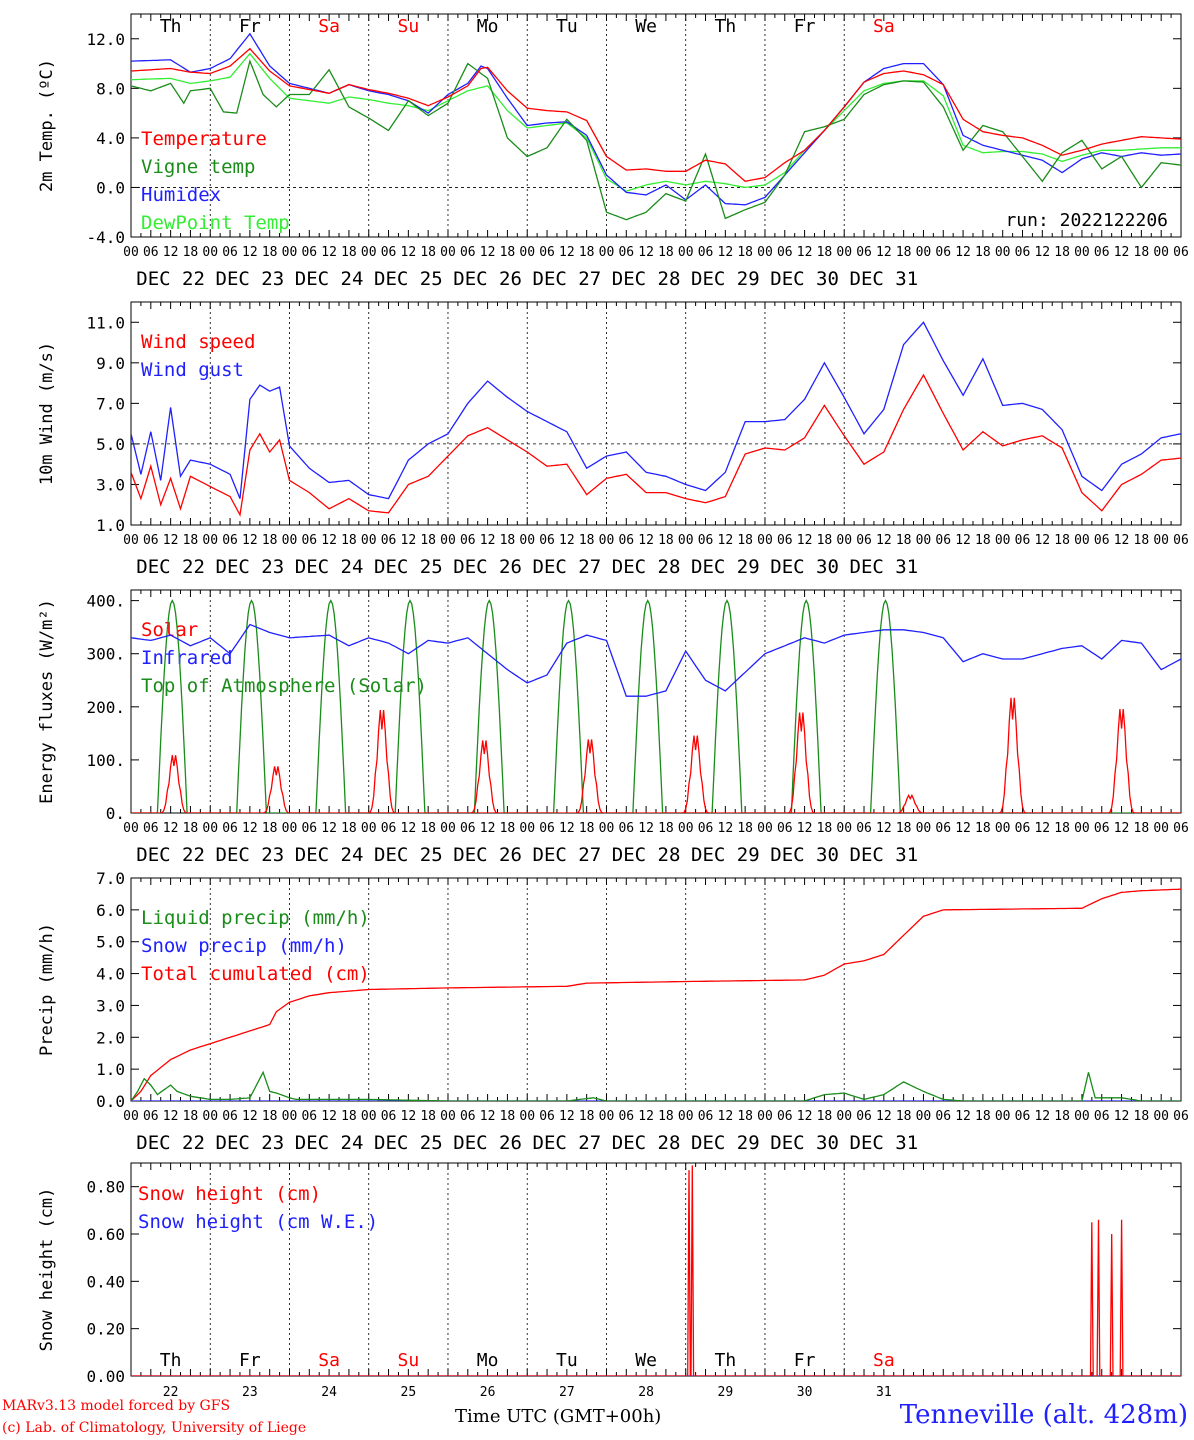 Image resolution: width=1194 pixels, height=1440 pixels. What do you see at coordinates (47, 701) in the screenshot?
I see `y-axis-label: Energy fluxes (W/m²)` at bounding box center [47, 701].